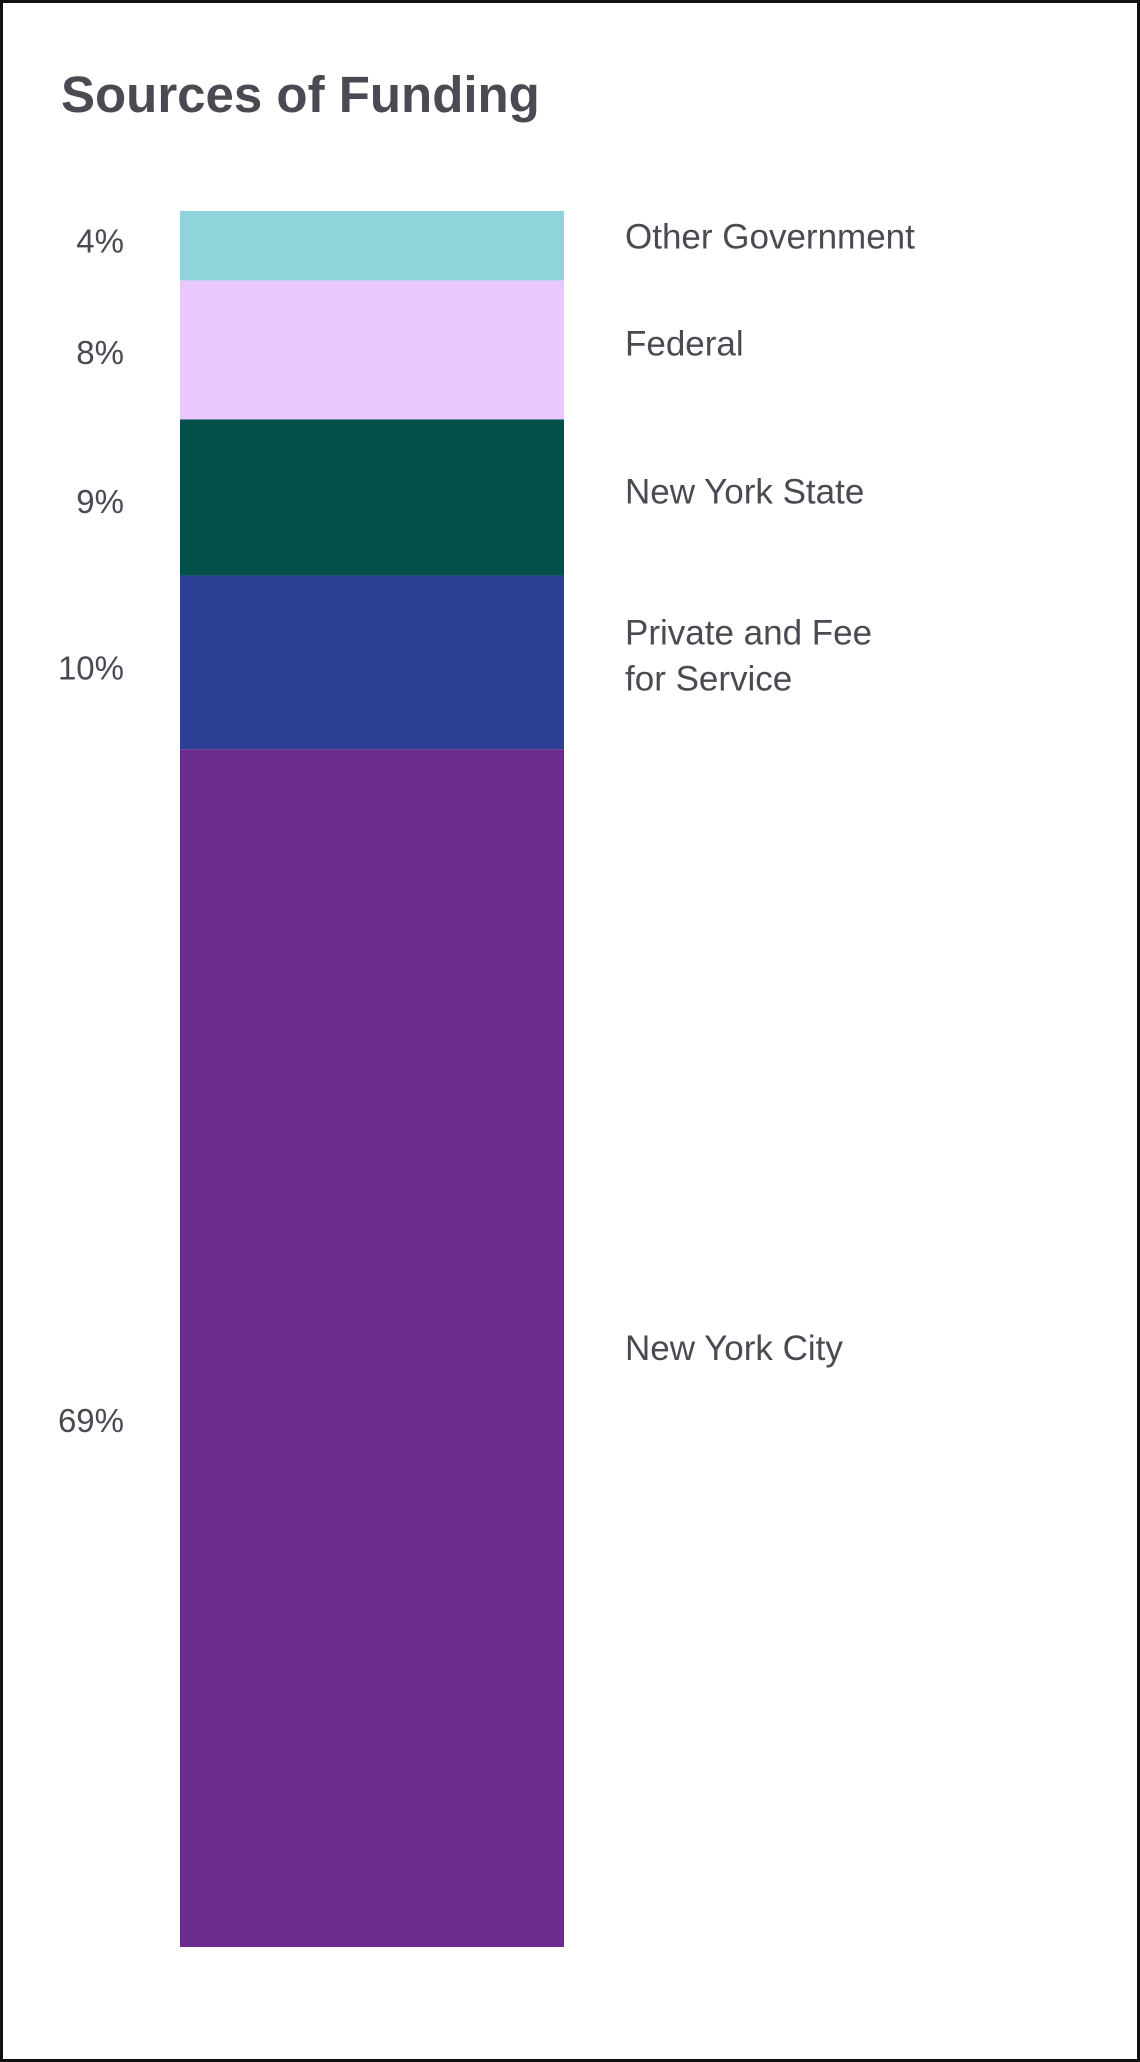 This screenshot has height=2062, width=1140. I want to click on category-label-new-york-city: New York City, so click(734, 1348).